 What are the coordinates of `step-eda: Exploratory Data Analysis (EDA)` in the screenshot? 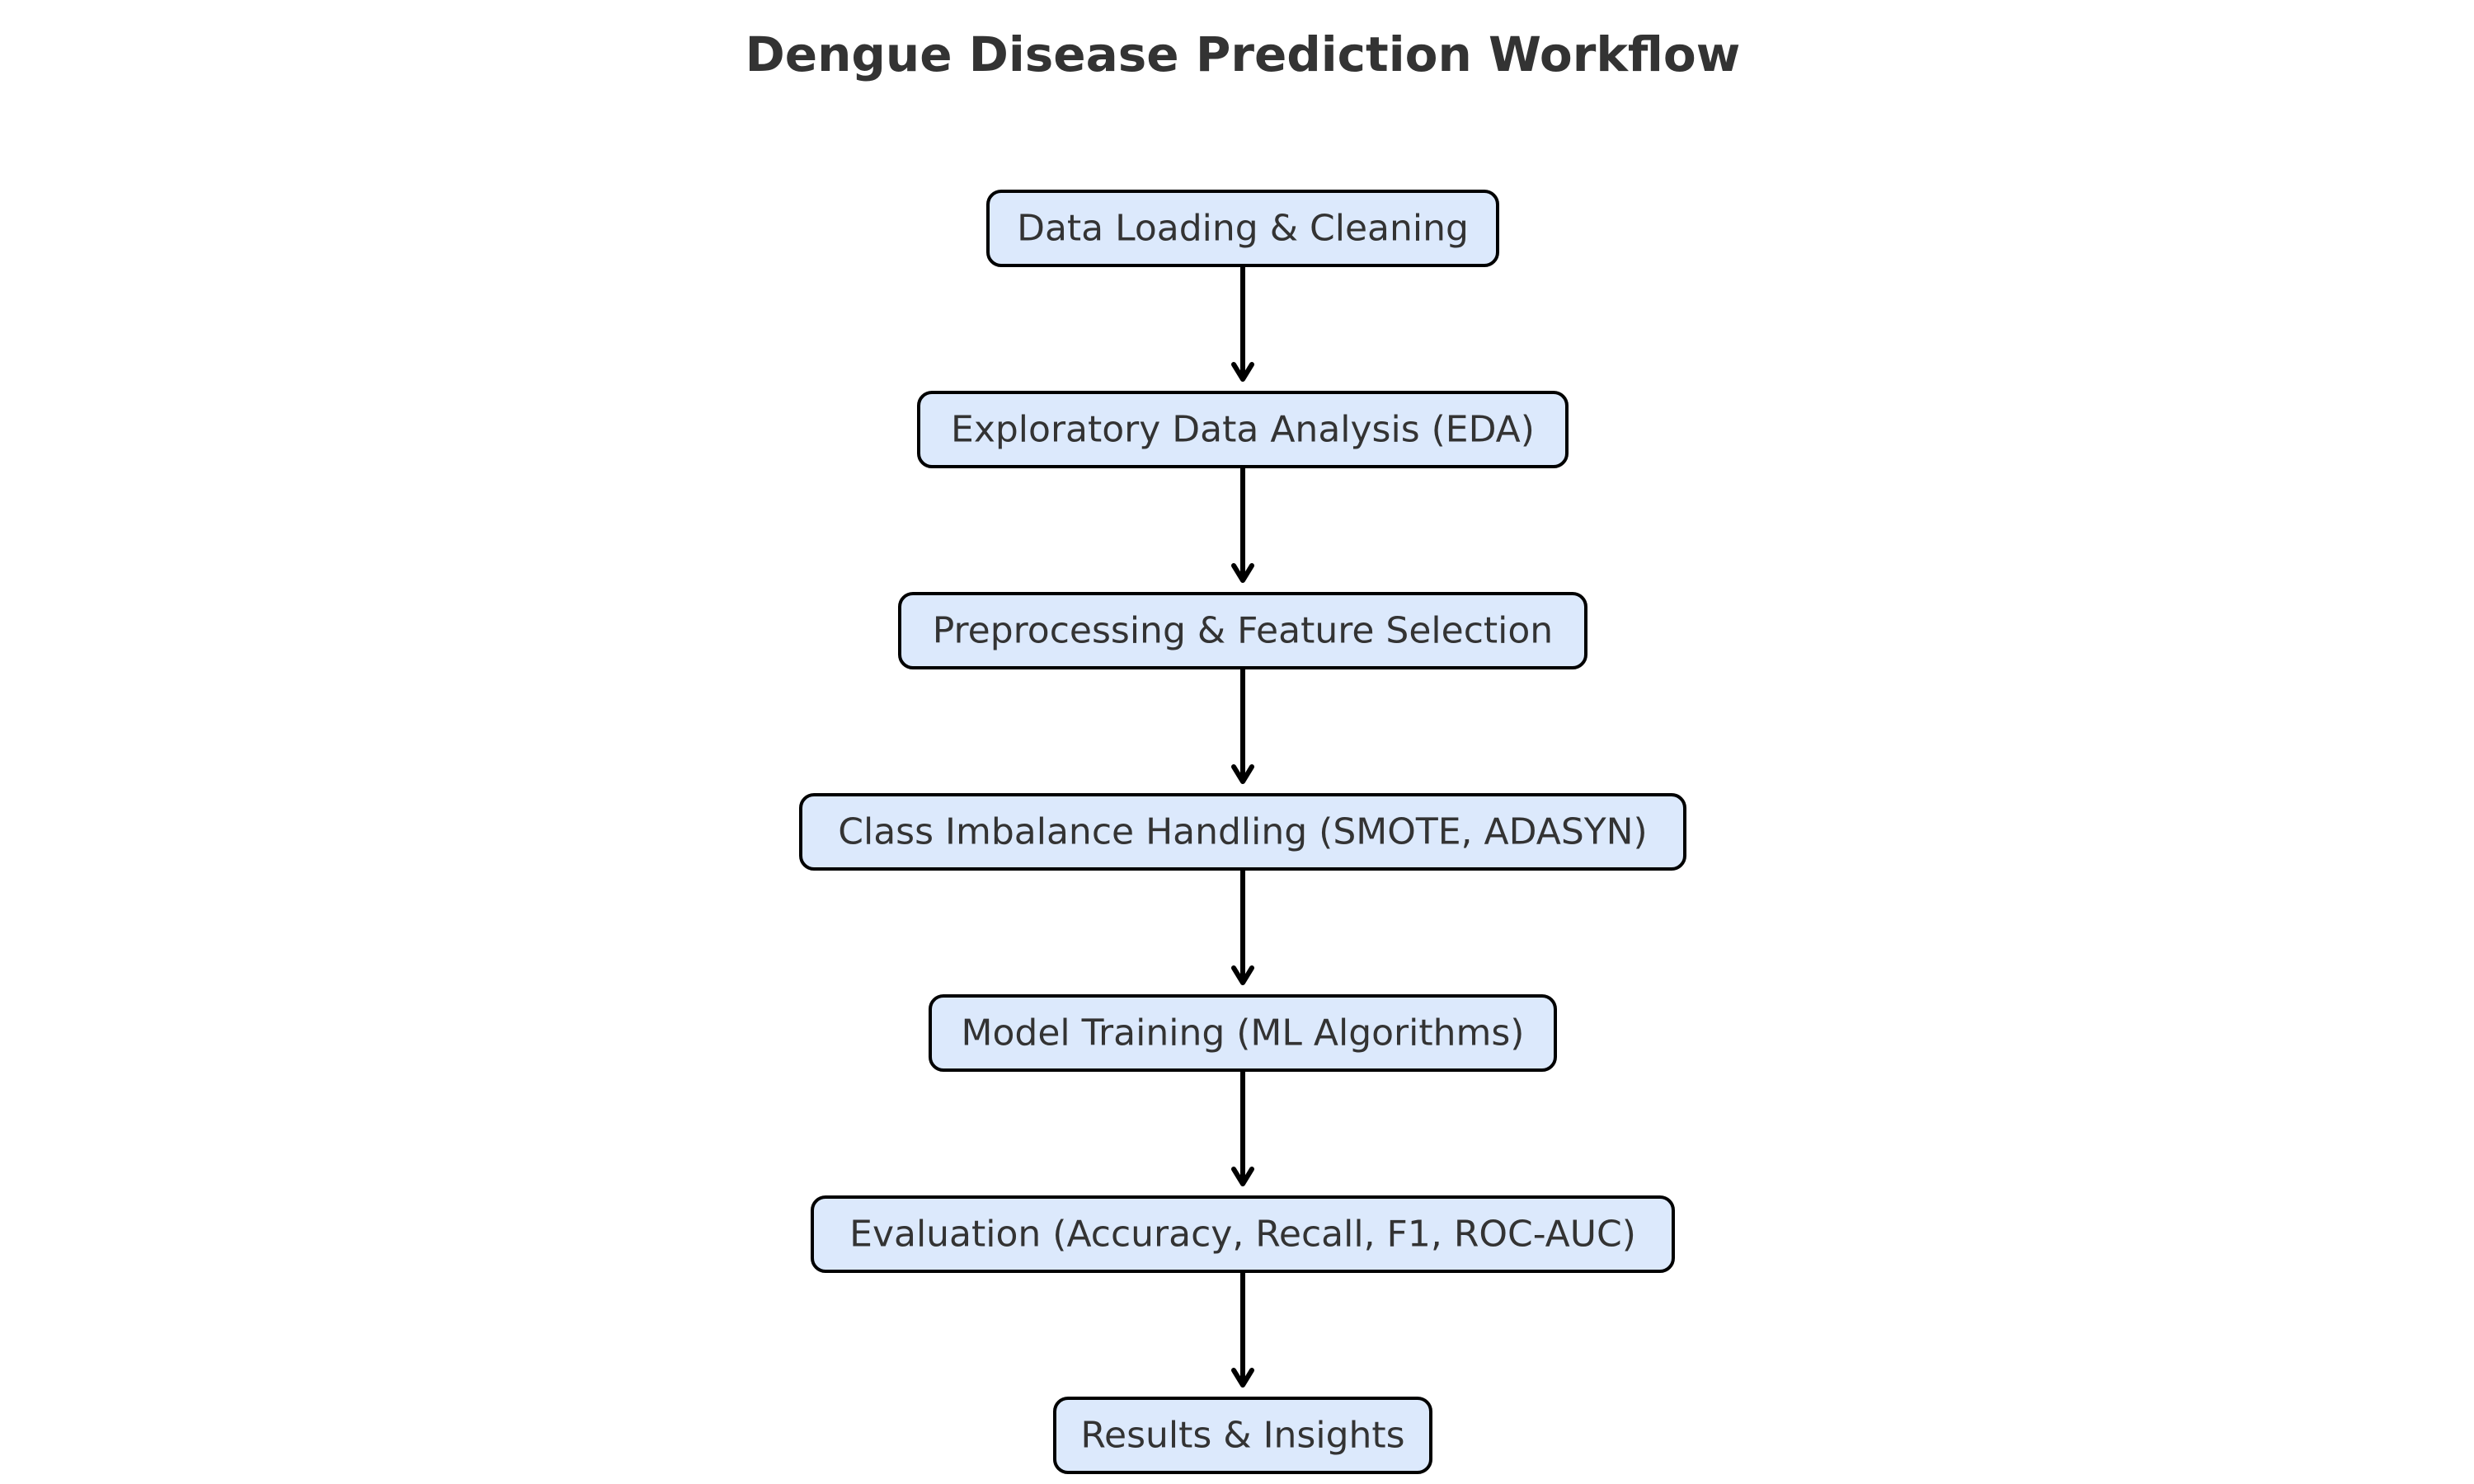 It's located at (1243, 429).